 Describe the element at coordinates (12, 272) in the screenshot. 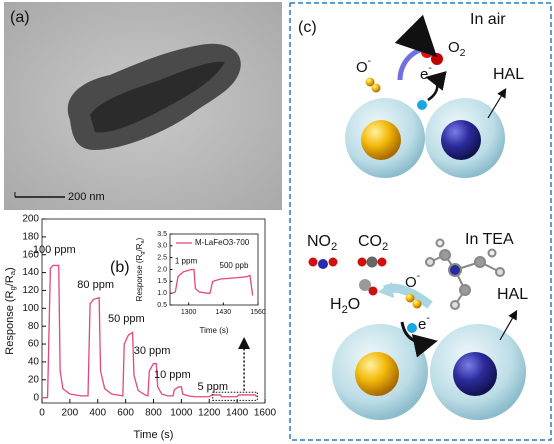

I see `text: a` at that location.